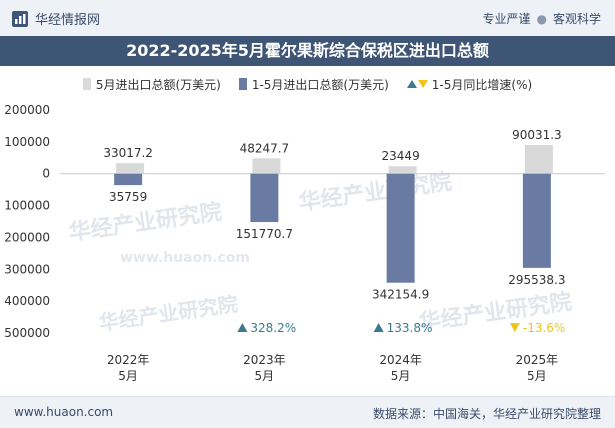 Image resolution: width=615 pixels, height=428 pixels. I want to click on watermark-url: www.huaon.com, so click(185, 258).